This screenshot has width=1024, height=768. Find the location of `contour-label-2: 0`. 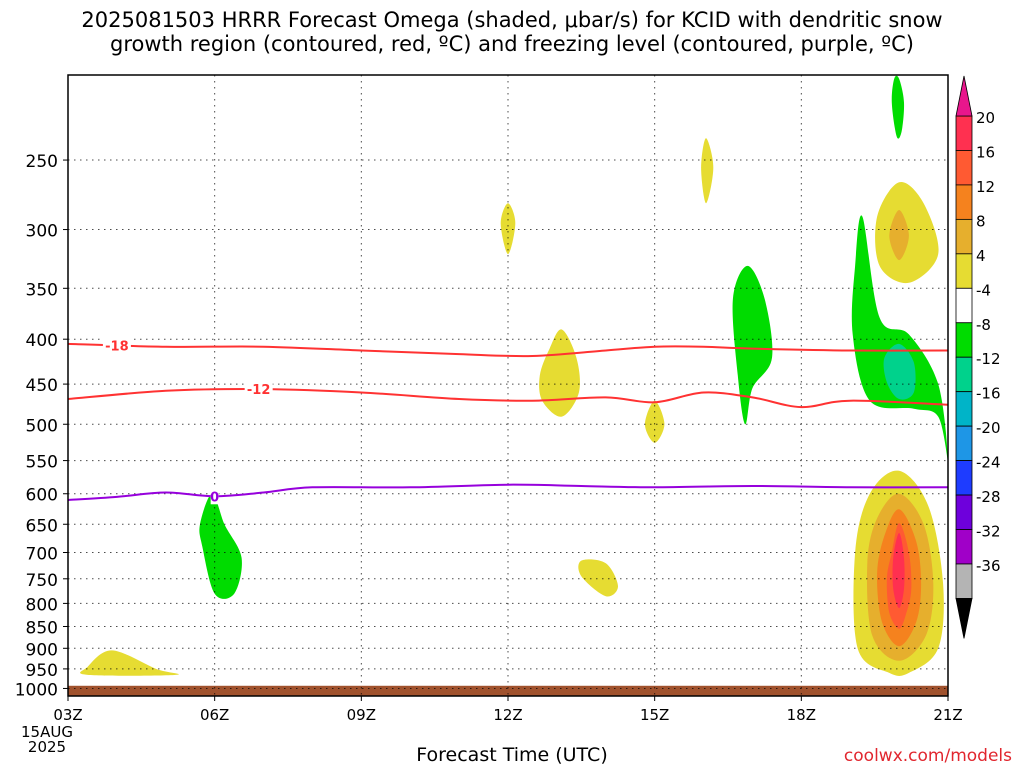

contour-label-2: 0 is located at coordinates (214, 497).